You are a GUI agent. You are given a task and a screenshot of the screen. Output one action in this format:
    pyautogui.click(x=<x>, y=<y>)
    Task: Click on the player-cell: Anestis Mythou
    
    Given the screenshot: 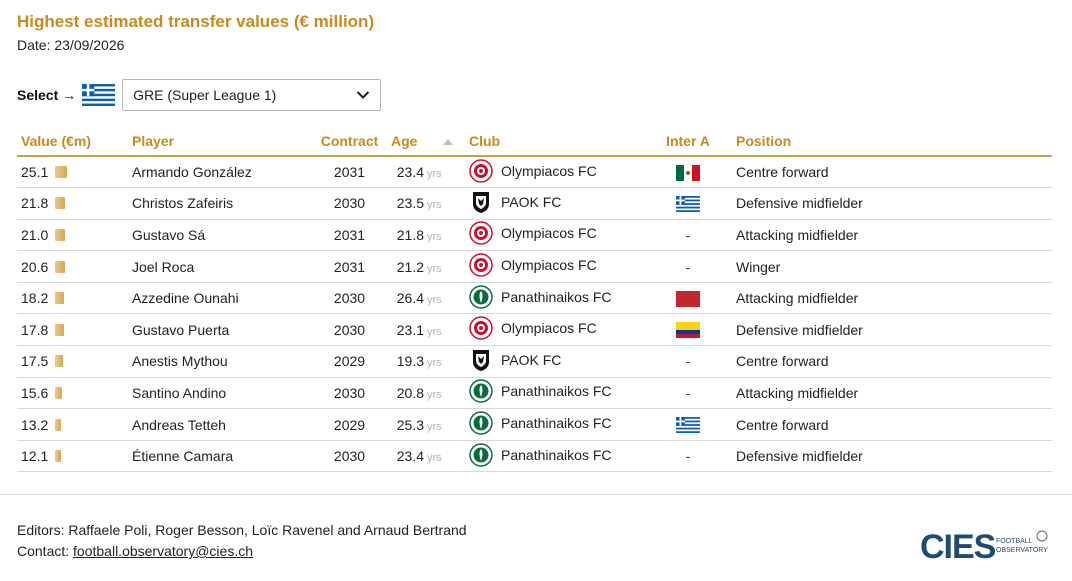 What is the action you would take?
    pyautogui.click(x=220, y=361)
    